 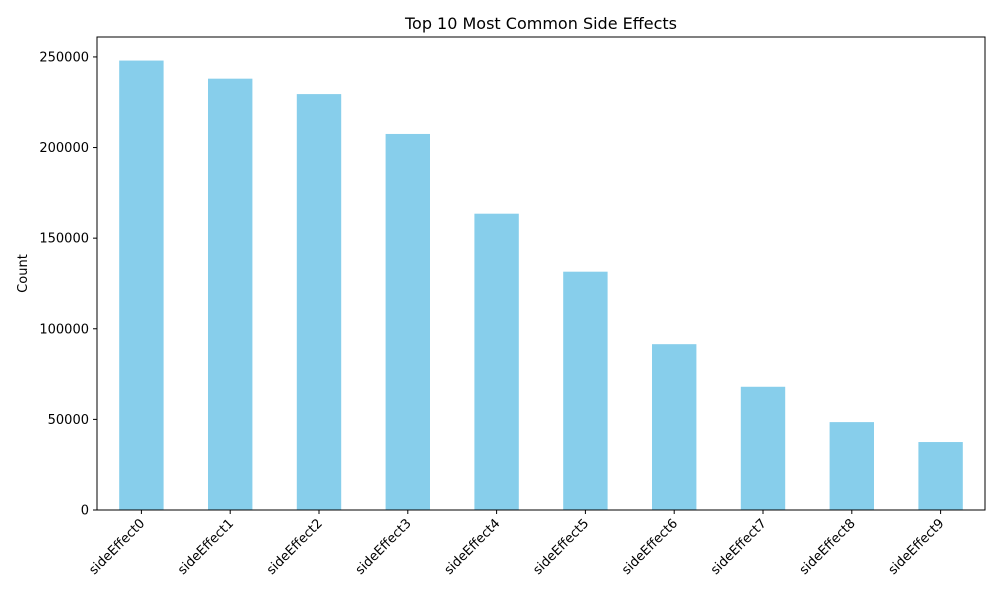 I want to click on y-axis-ticks: 0 50000 100000 150000 200000 250000, so click(x=68, y=284).